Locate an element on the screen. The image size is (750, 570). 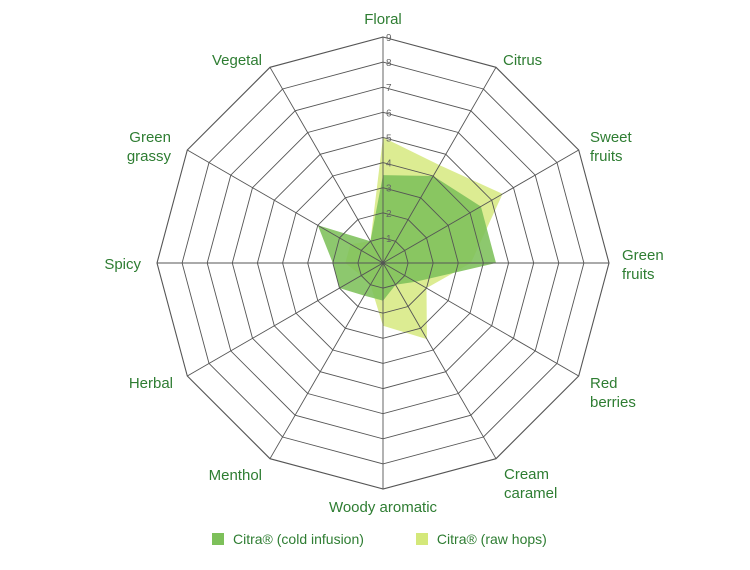
tick-label-2: 2 is located at coordinates (389, 214).